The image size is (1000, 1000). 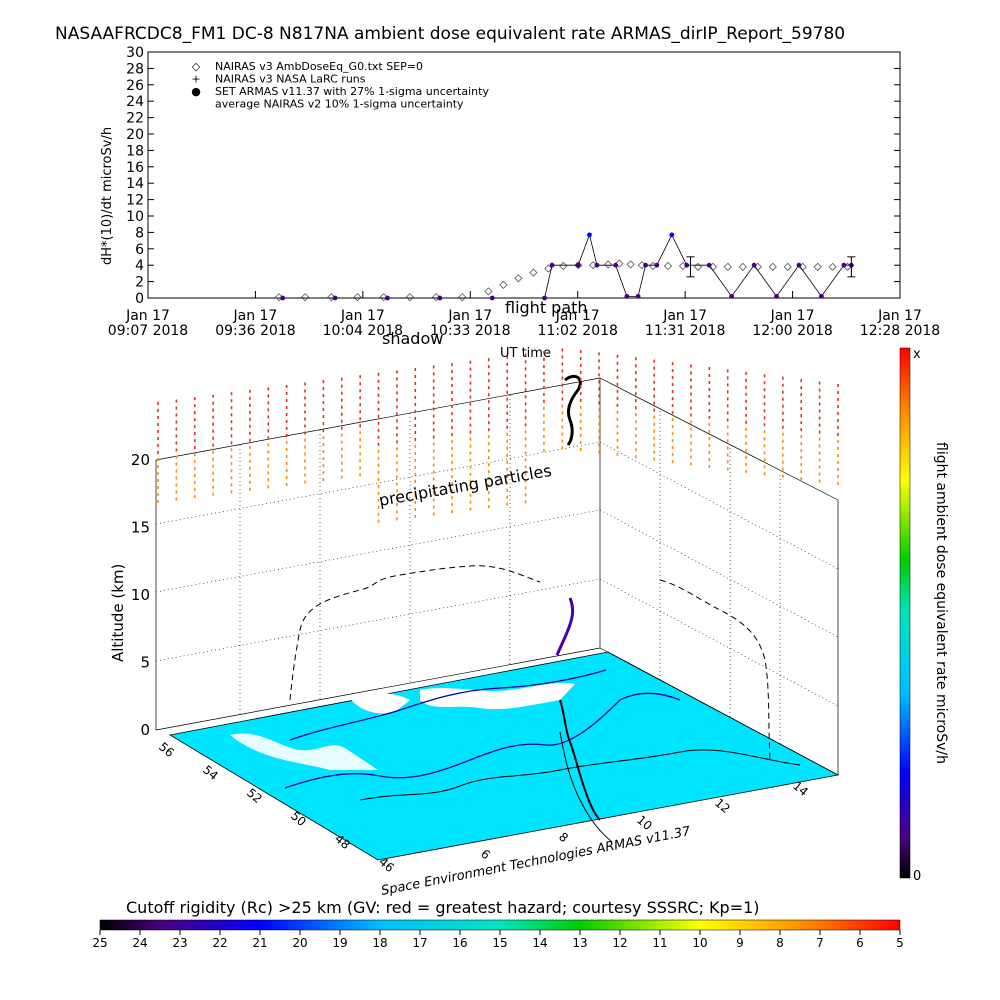 I want to click on cbar-tick-label: 9, so click(x=740, y=943).